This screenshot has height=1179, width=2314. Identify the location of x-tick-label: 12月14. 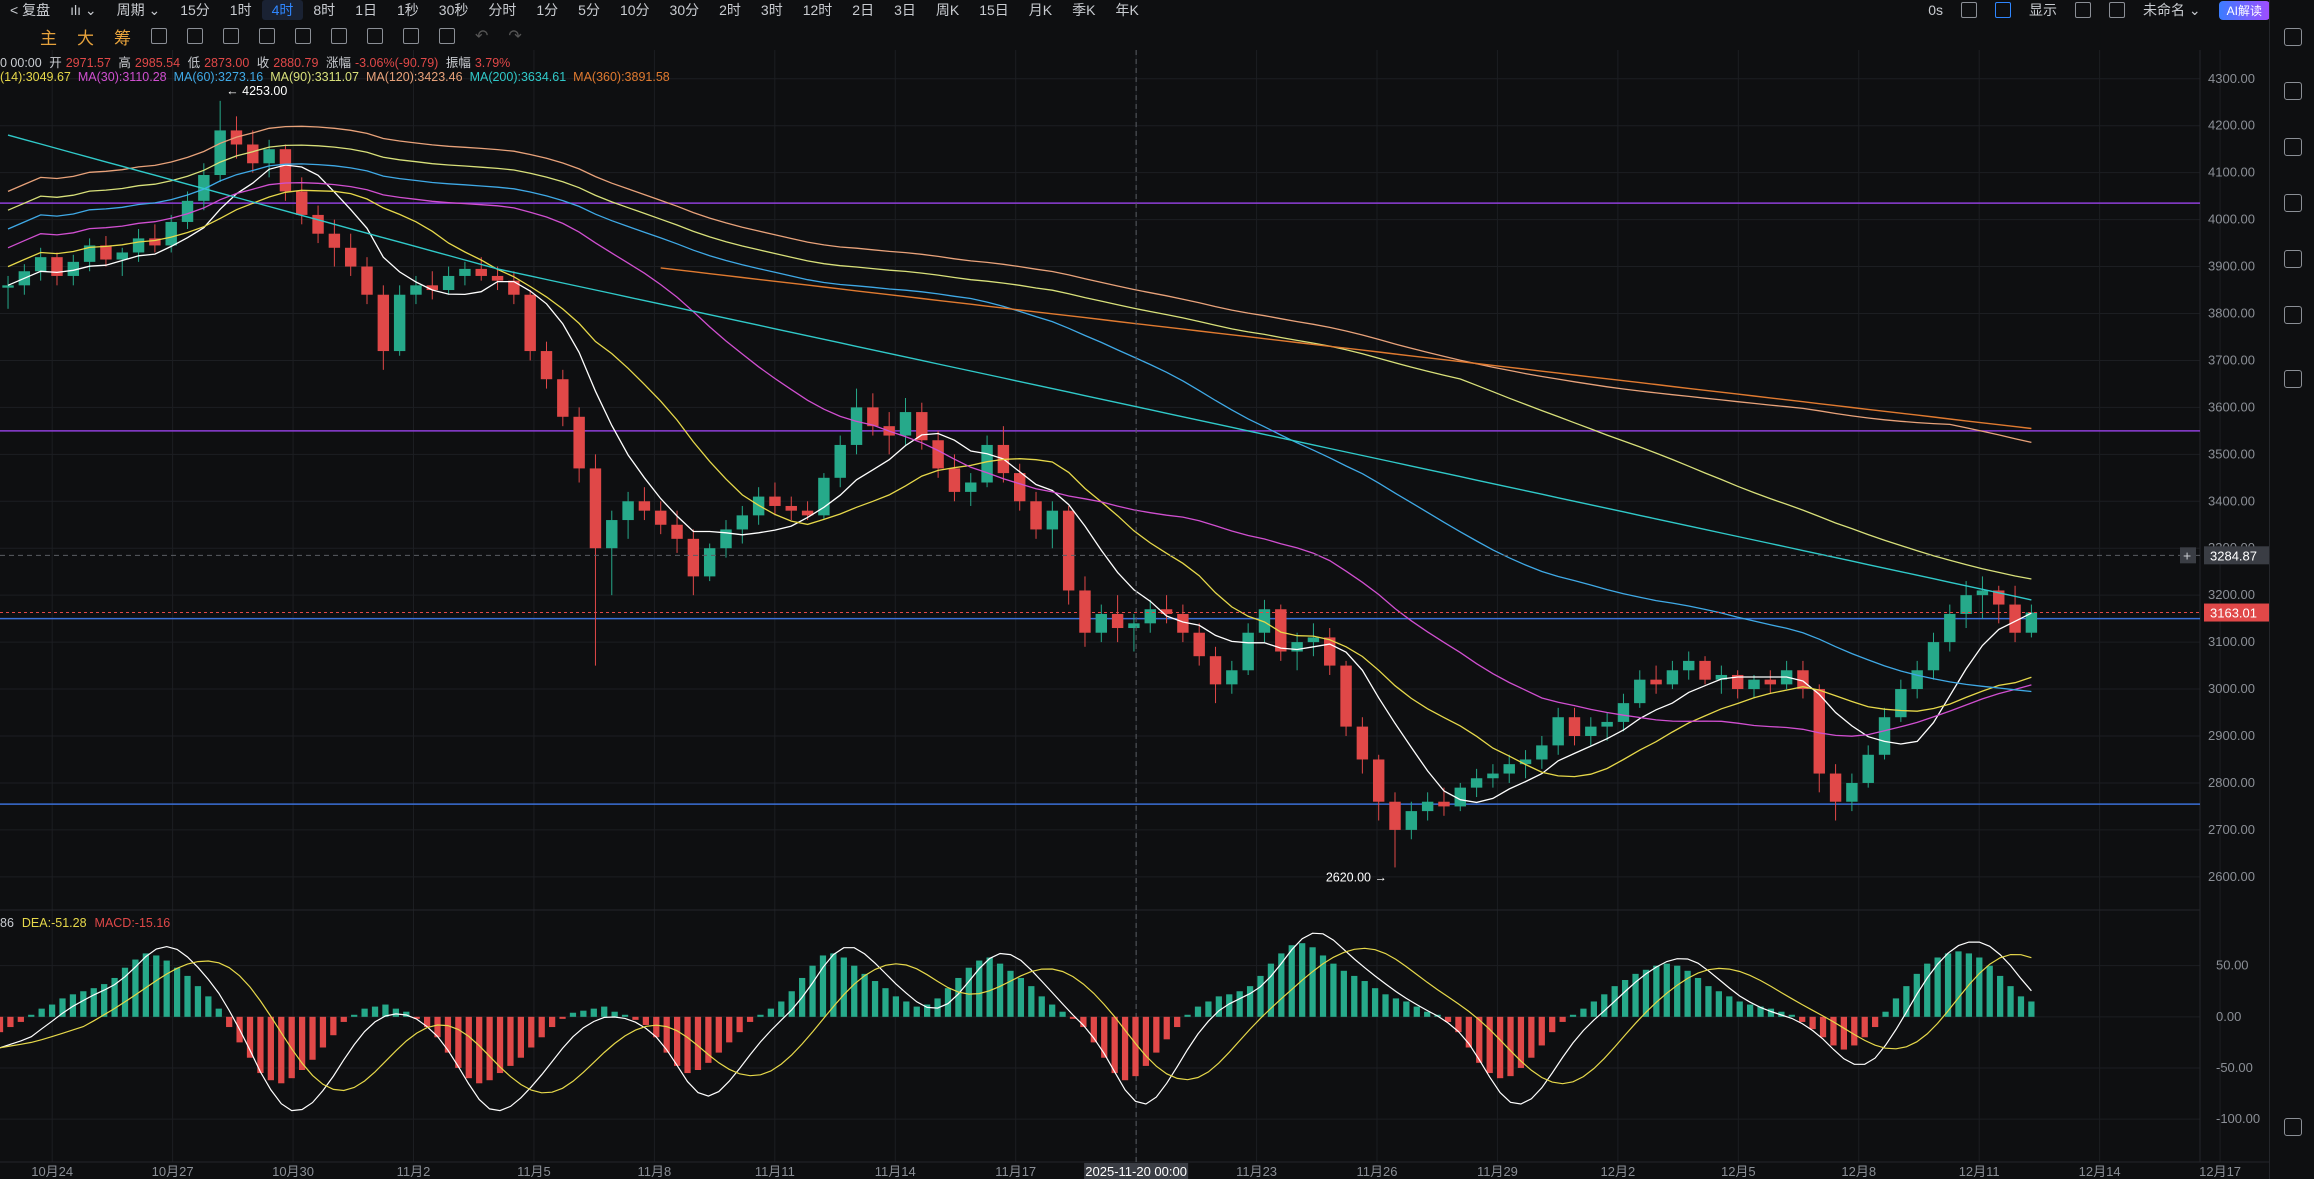
(2100, 1171).